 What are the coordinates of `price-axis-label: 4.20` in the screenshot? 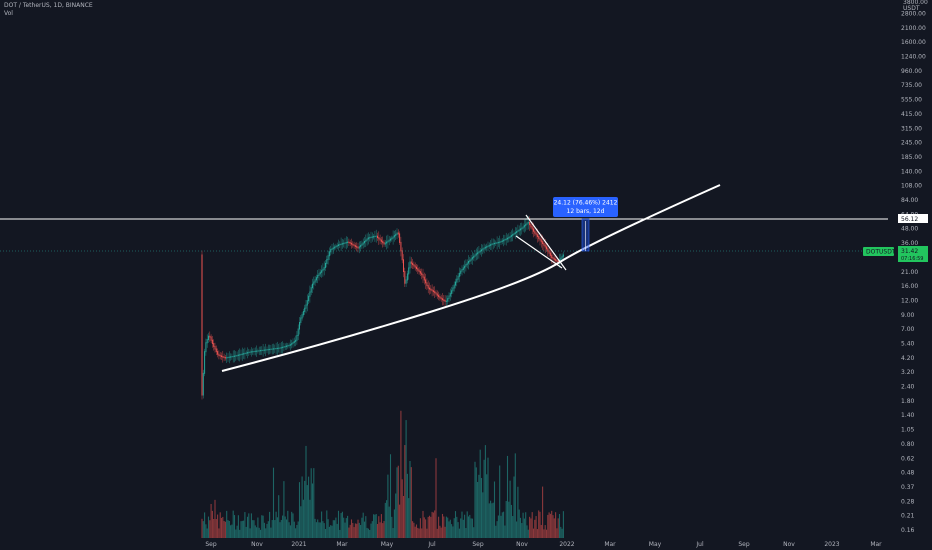 It's located at (908, 358).